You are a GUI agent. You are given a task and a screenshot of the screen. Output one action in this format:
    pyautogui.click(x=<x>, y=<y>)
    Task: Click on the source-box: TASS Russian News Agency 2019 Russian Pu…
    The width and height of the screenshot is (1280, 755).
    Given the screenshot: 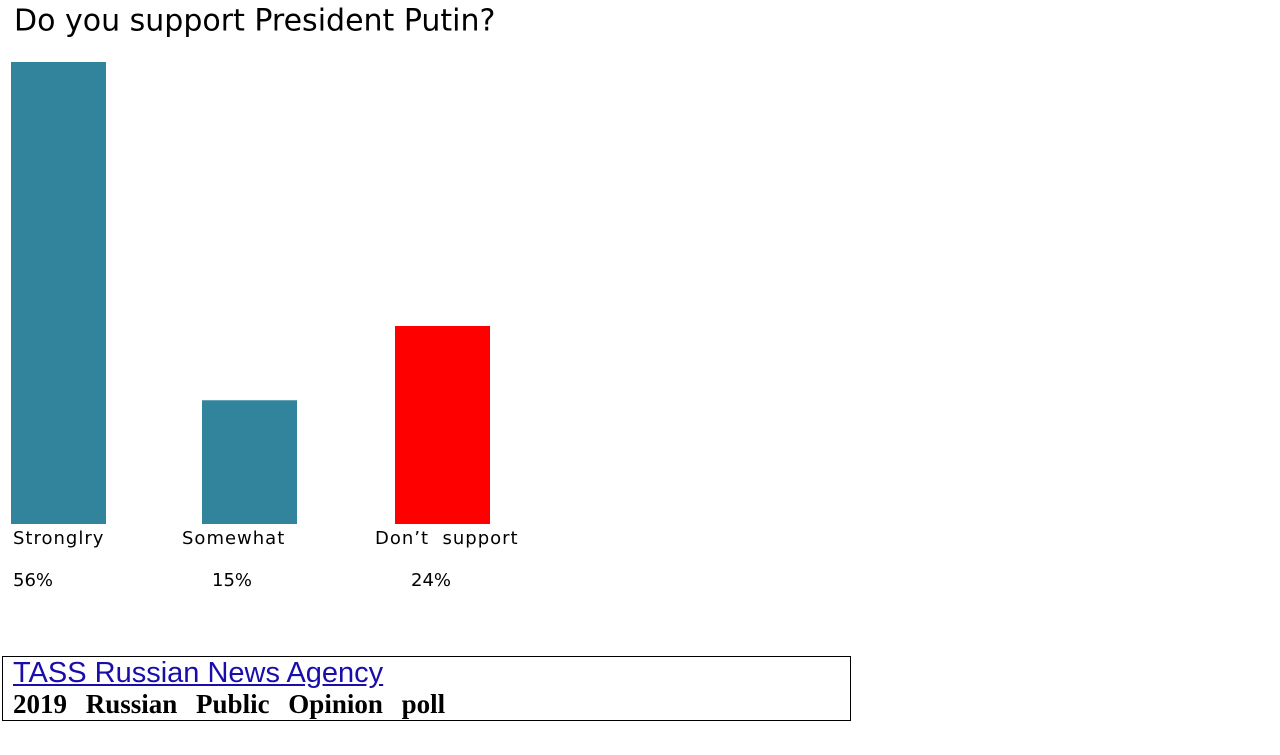 What is the action you would take?
    pyautogui.click(x=426, y=688)
    